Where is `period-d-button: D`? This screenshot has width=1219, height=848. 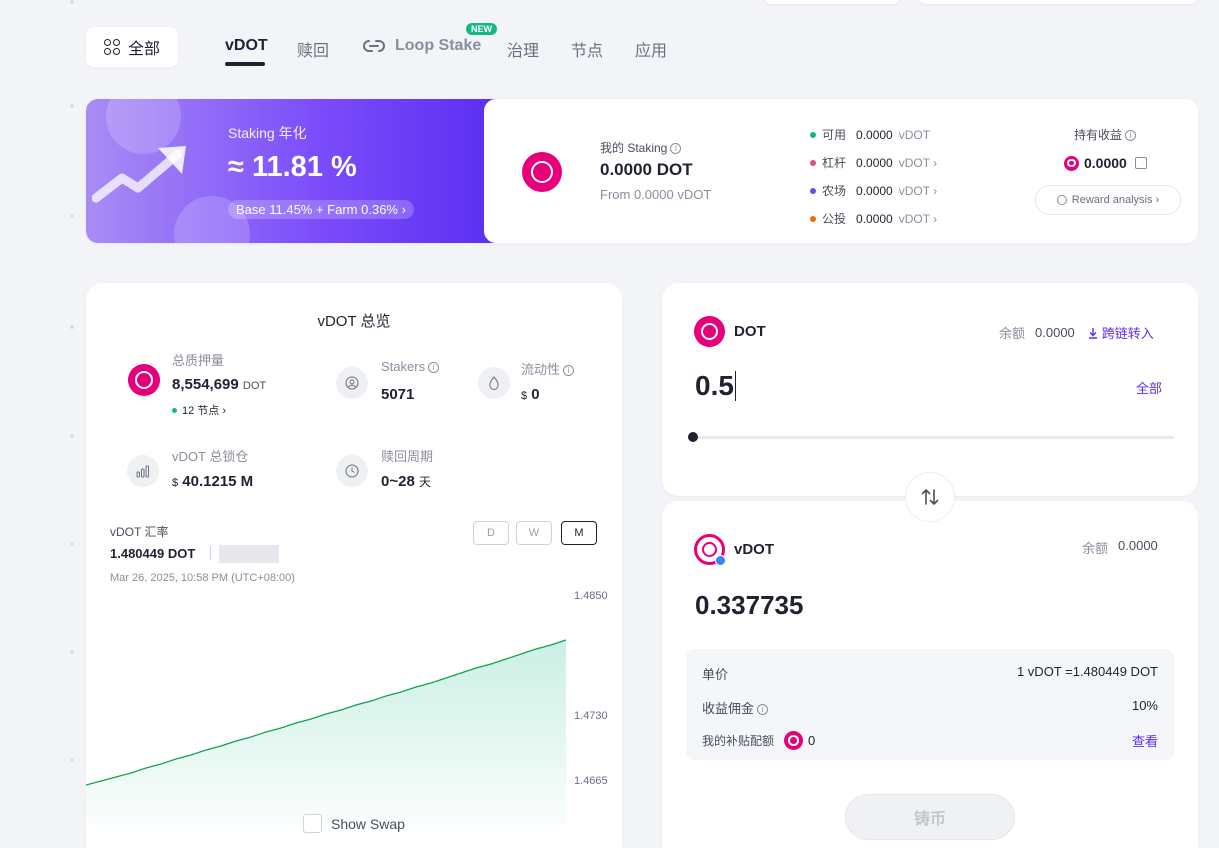 period-d-button: D is located at coordinates (491, 533).